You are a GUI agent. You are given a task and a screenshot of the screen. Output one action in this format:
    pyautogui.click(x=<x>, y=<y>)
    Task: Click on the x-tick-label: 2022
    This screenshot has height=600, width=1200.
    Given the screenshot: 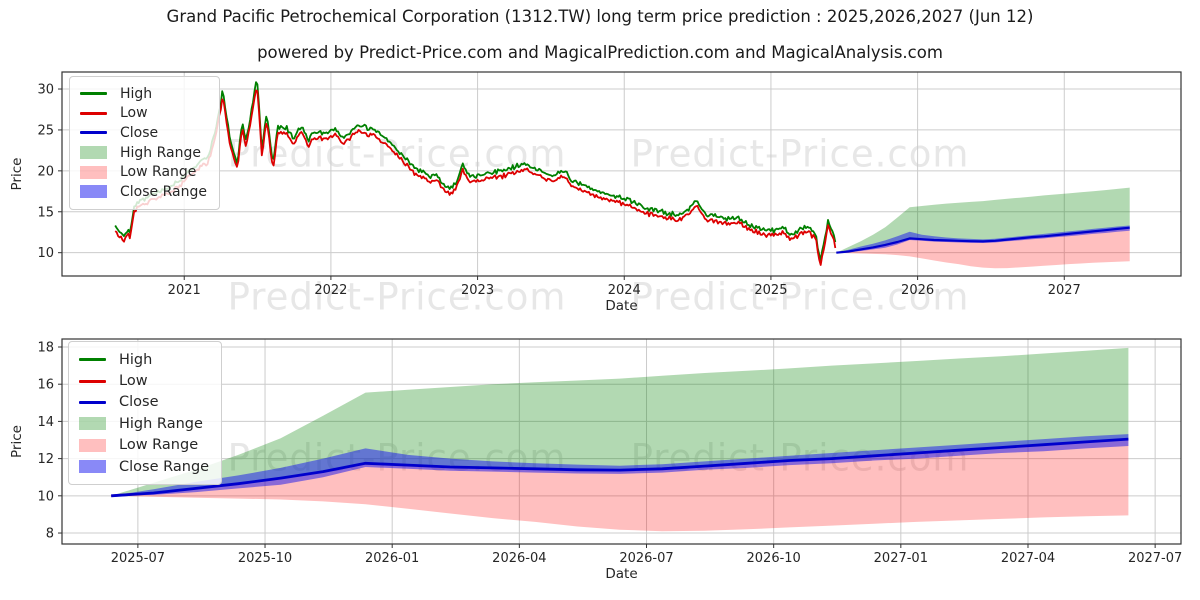 What is the action you would take?
    pyautogui.click(x=330, y=290)
    